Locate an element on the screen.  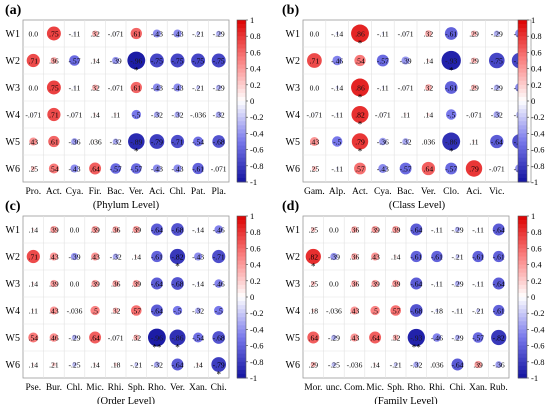
correlation-value: -.11 is located at coordinates (75, 34).